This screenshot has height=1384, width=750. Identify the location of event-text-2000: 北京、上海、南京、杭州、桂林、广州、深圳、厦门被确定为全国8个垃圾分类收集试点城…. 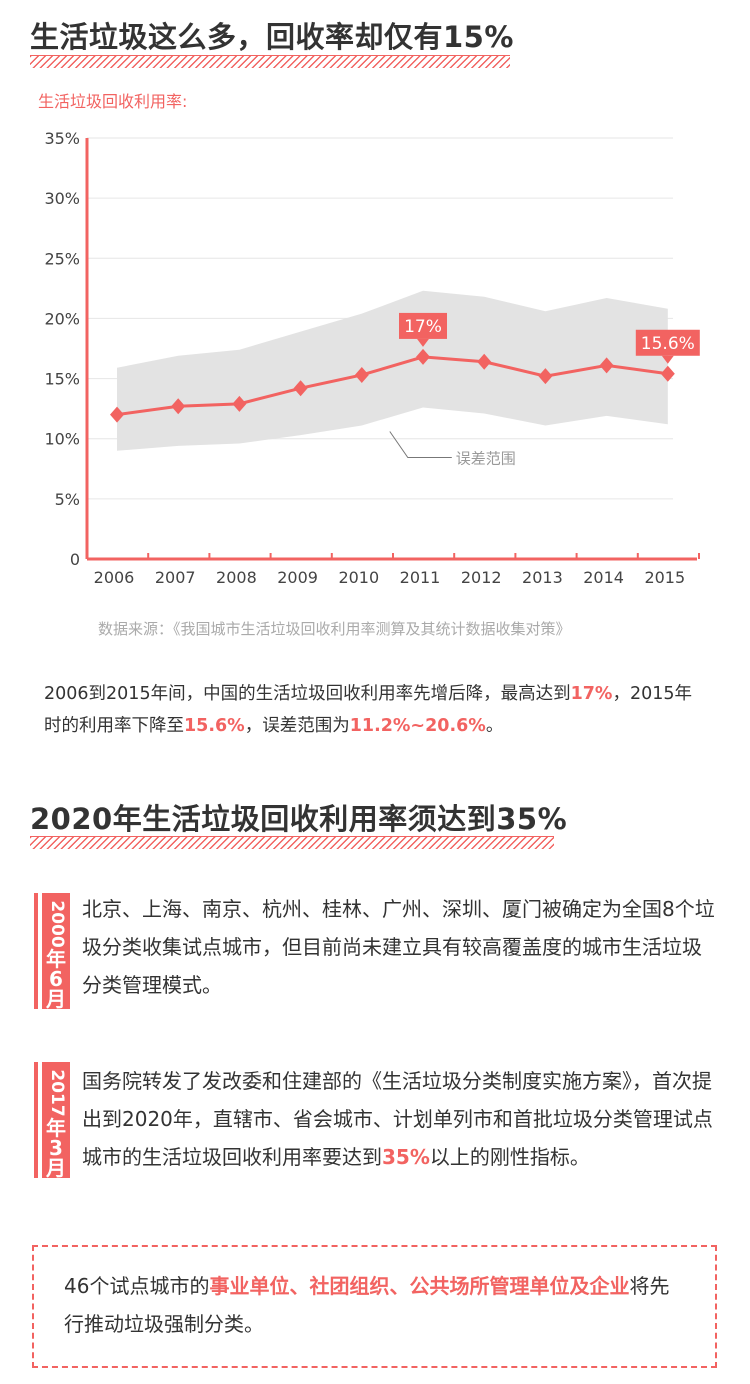
(398, 947).